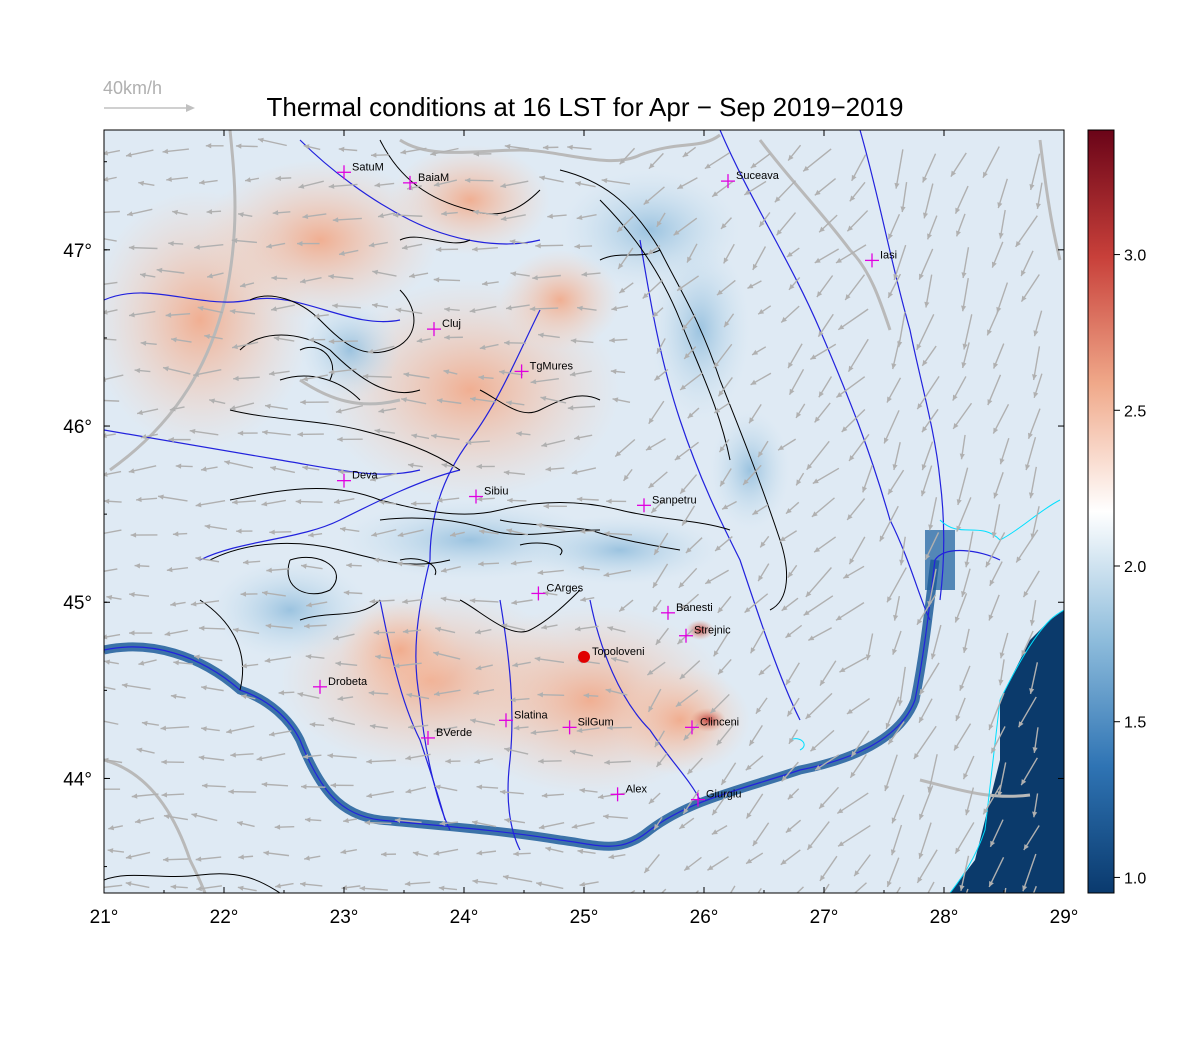 This screenshot has width=1200, height=1050. What do you see at coordinates (723, 795) in the screenshot?
I see `station-label: Giurgiu` at bounding box center [723, 795].